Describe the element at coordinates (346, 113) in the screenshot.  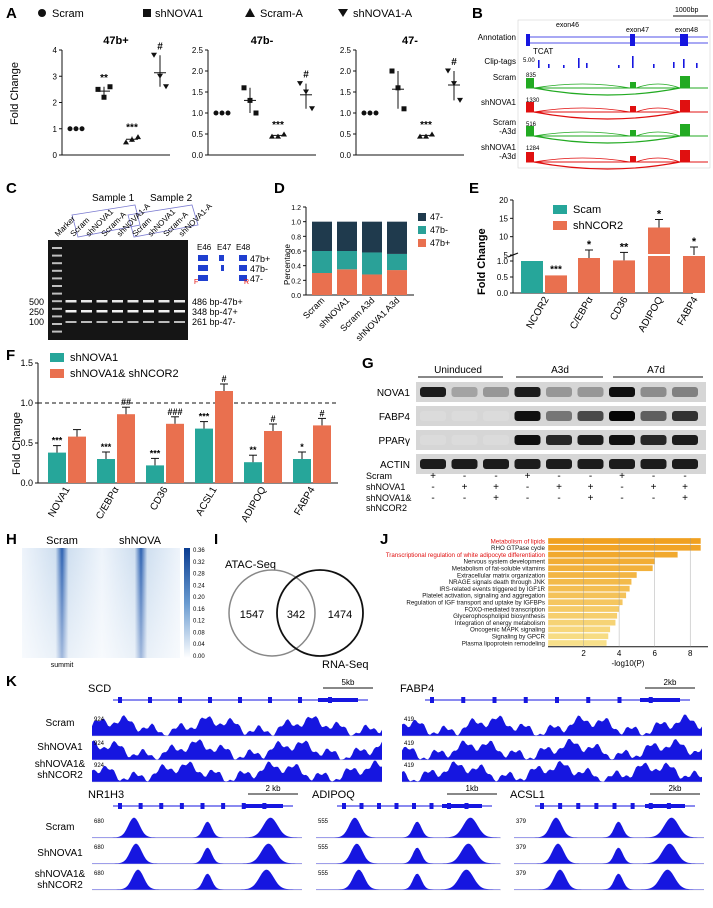
I see `y-tick-label: 1.0` at that location.